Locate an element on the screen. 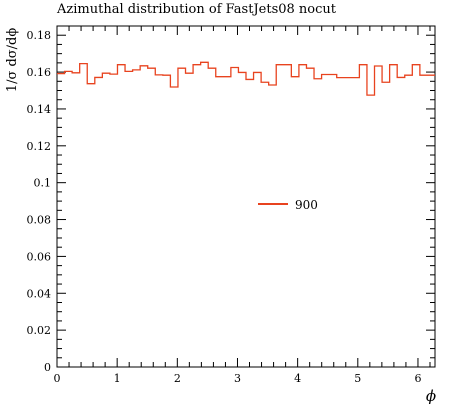  y-tick-label: 0.02 is located at coordinates (39, 330).